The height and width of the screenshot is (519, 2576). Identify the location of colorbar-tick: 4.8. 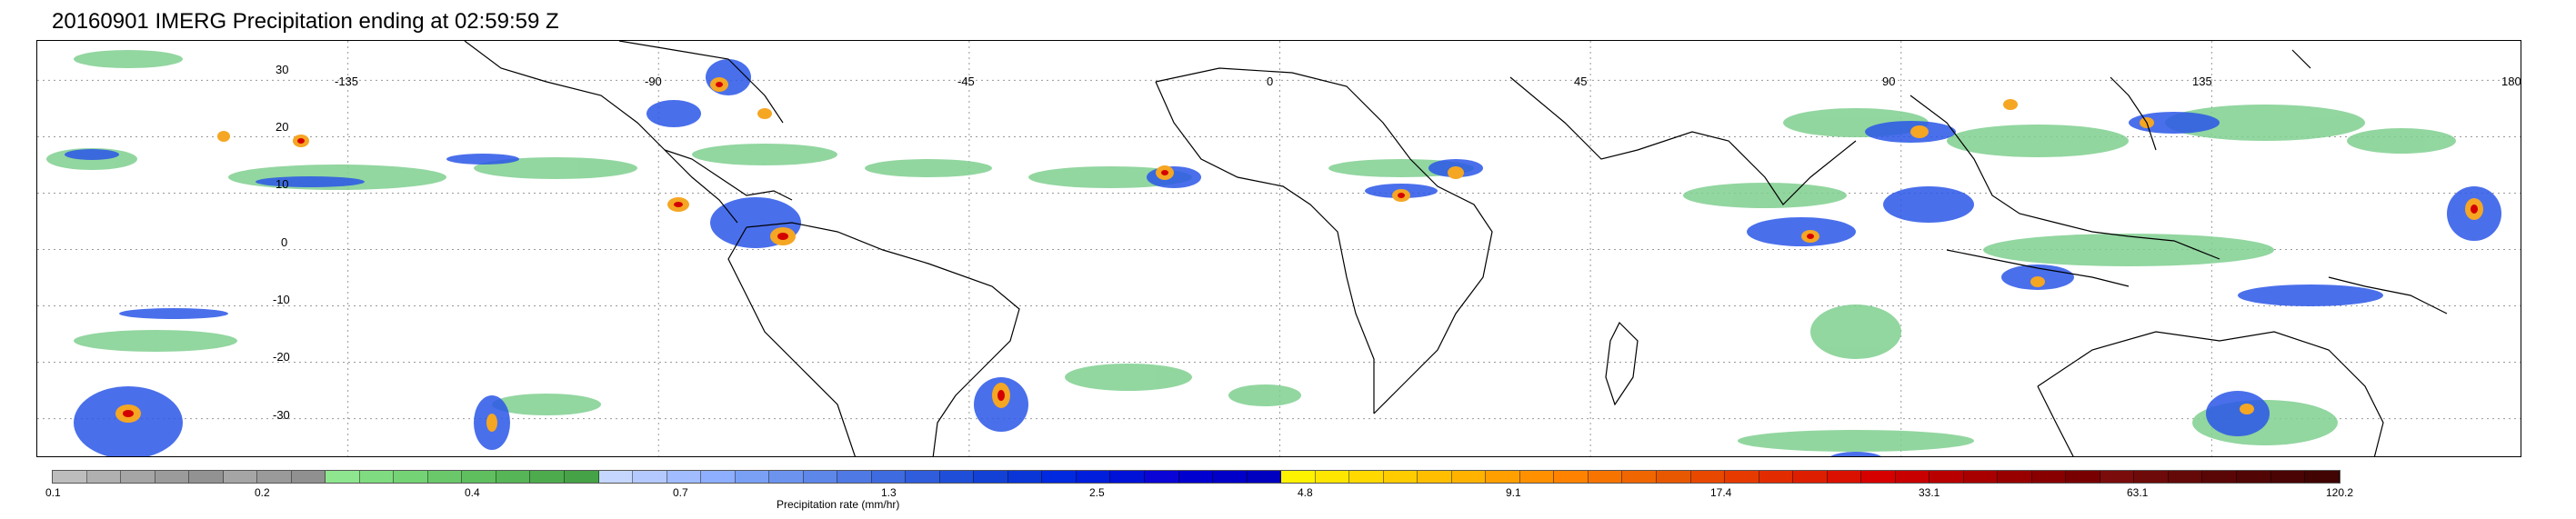
(1305, 492).